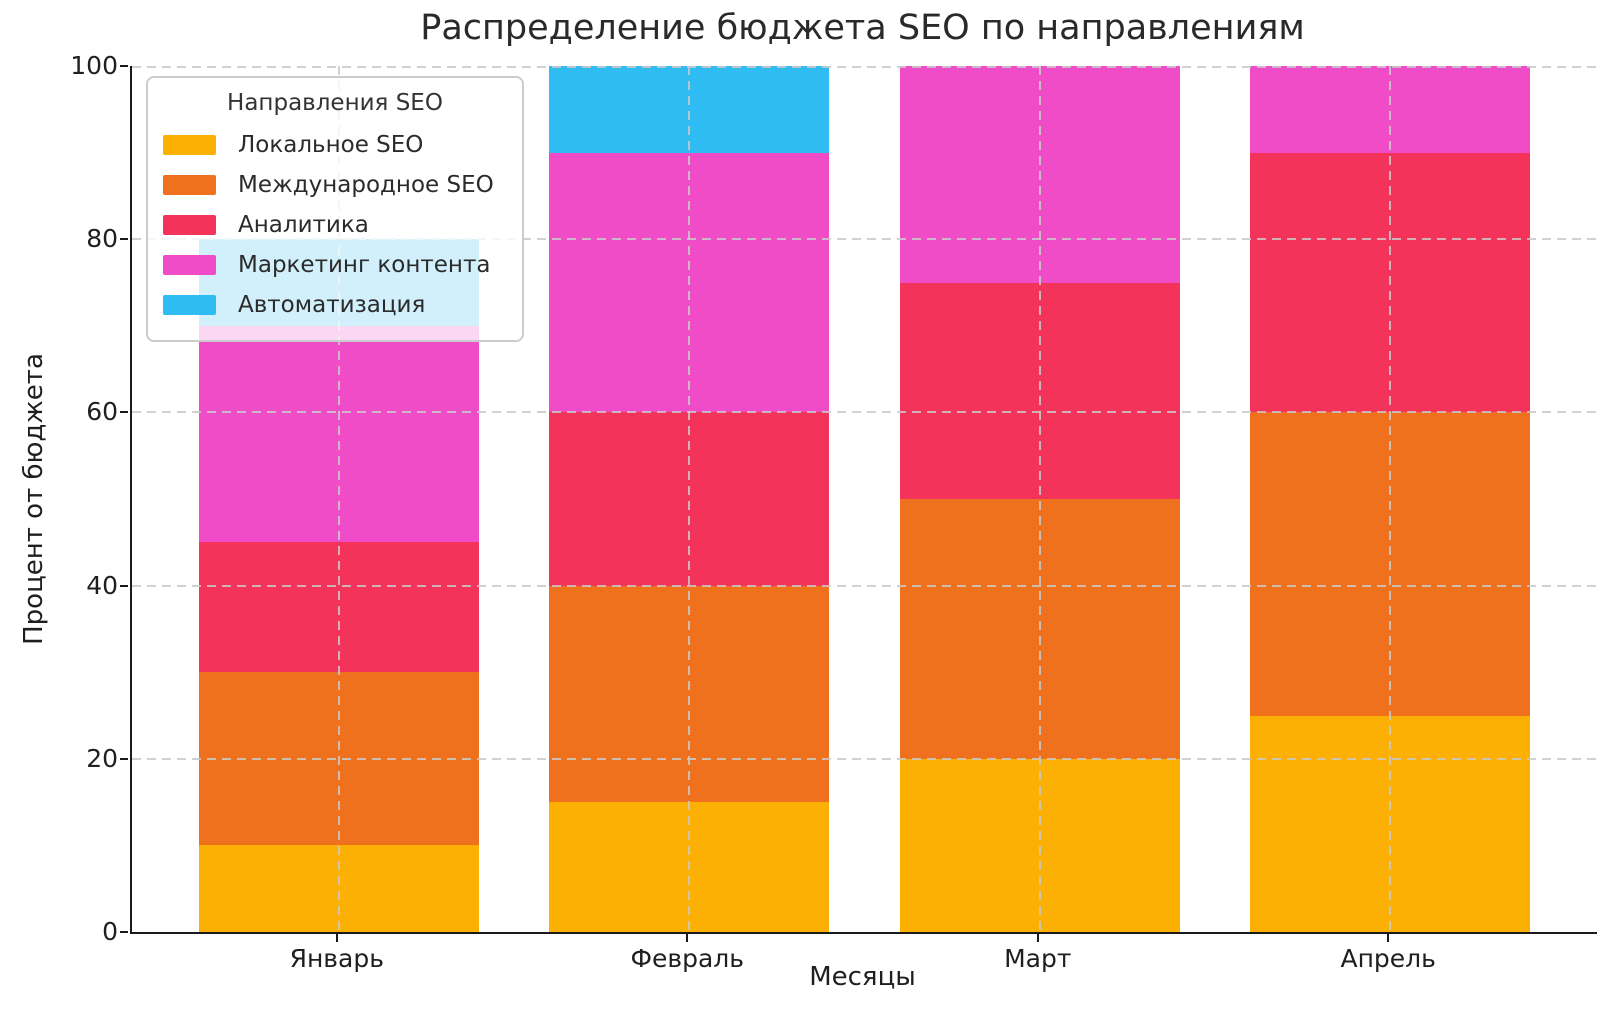  What do you see at coordinates (332, 305) in the screenshot?
I see `legend-label: Автоматизация` at bounding box center [332, 305].